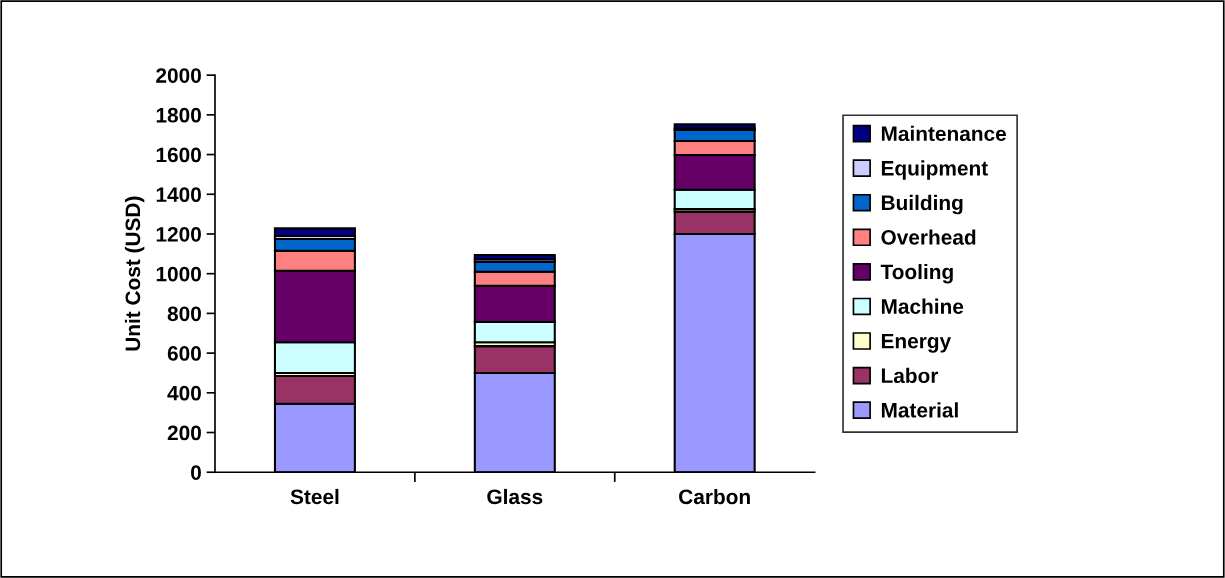 This screenshot has height=578, width=1225. What do you see at coordinates (196, 472) in the screenshot?
I see `y-tick-label: 0` at bounding box center [196, 472].